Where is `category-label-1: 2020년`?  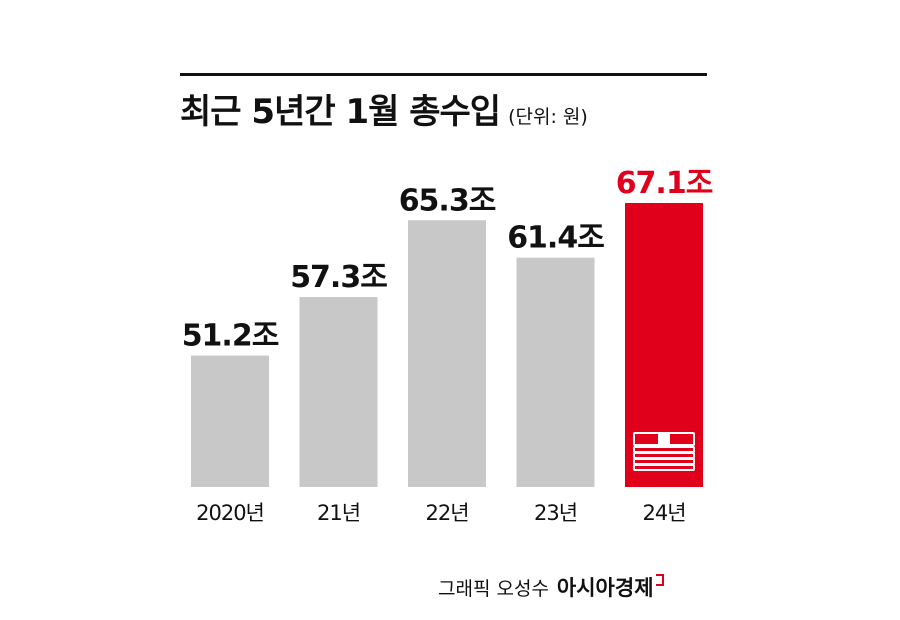 category-label-1: 2020년 is located at coordinates (230, 513).